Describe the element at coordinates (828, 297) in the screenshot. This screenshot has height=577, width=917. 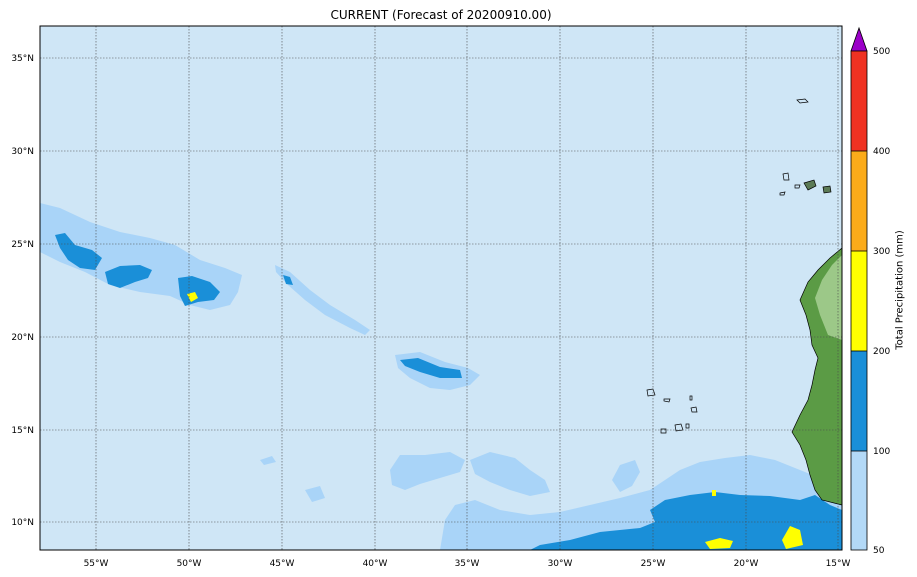
I see `africa-desert-shading` at that location.